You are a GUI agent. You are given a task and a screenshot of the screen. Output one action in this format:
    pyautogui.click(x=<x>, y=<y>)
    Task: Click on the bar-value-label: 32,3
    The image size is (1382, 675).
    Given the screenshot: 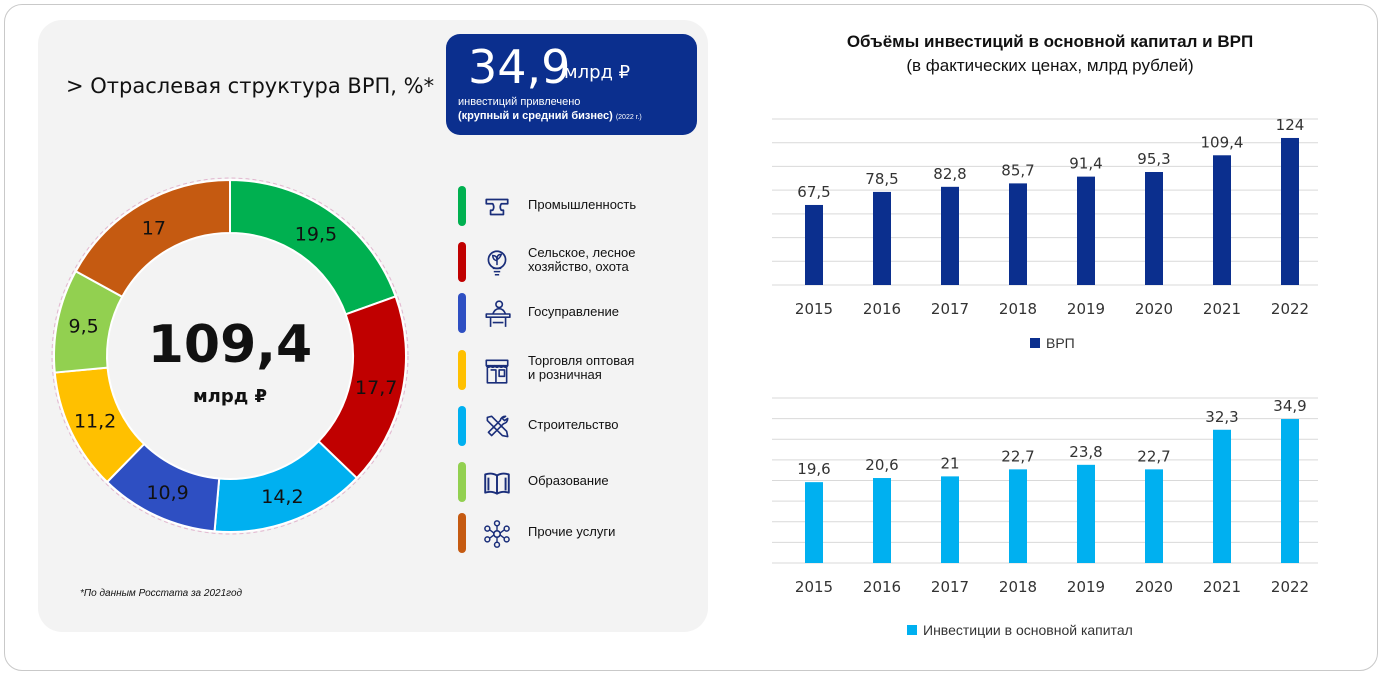 What is the action you would take?
    pyautogui.click(x=1221, y=417)
    